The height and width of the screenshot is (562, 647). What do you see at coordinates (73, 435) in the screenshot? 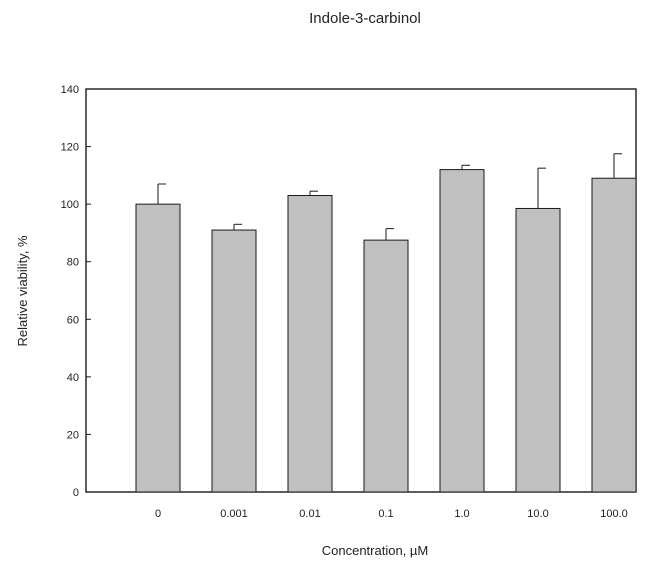
I see `y-tick-label: 20` at bounding box center [73, 435].